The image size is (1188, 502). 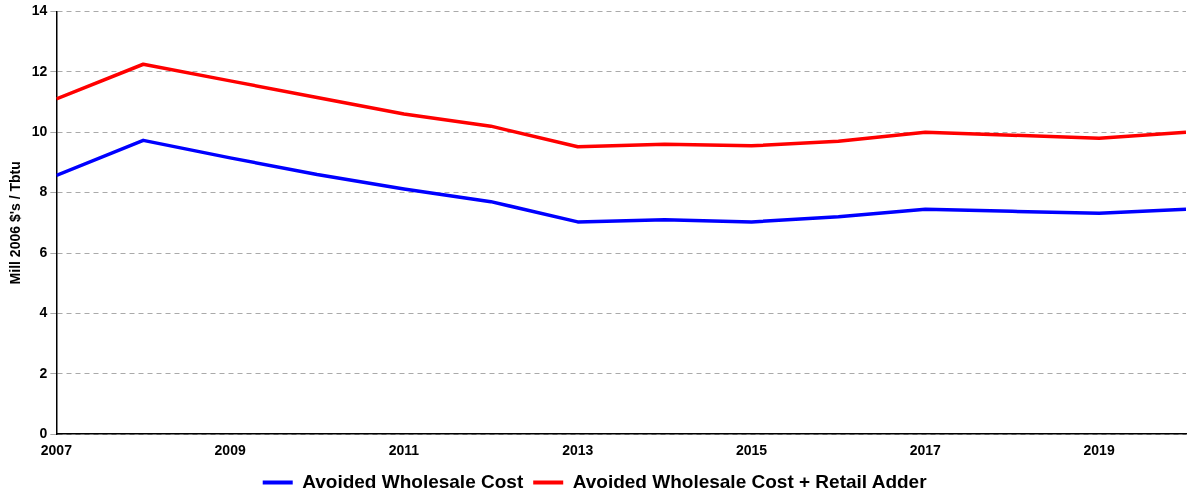 What do you see at coordinates (43, 191) in the screenshot?
I see `y-tick-label: 8` at bounding box center [43, 191].